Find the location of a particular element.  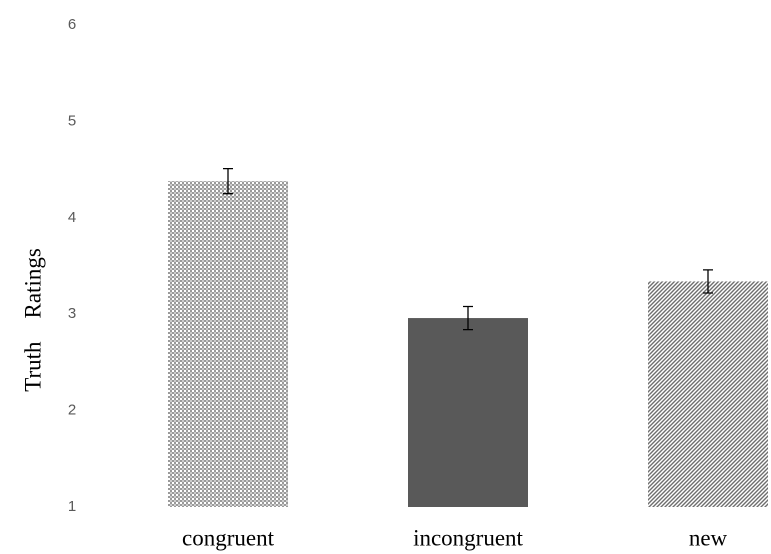

y-tick-label: 2 is located at coordinates (72, 410).